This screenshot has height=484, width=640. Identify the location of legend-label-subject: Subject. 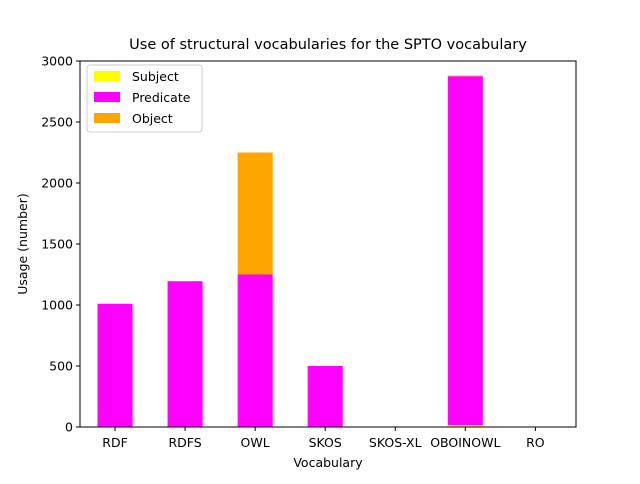
(155, 76).